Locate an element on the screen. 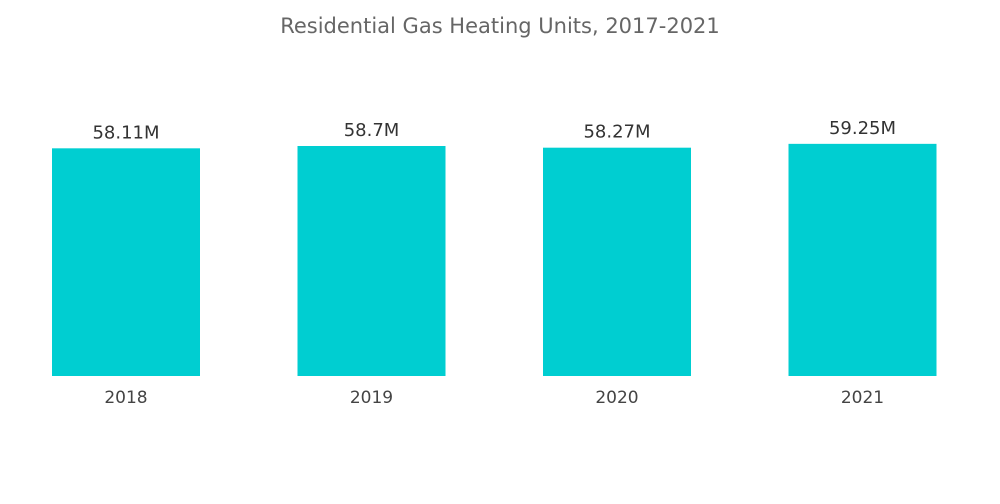  bar-value-label-2021: 59.25M is located at coordinates (862, 128).